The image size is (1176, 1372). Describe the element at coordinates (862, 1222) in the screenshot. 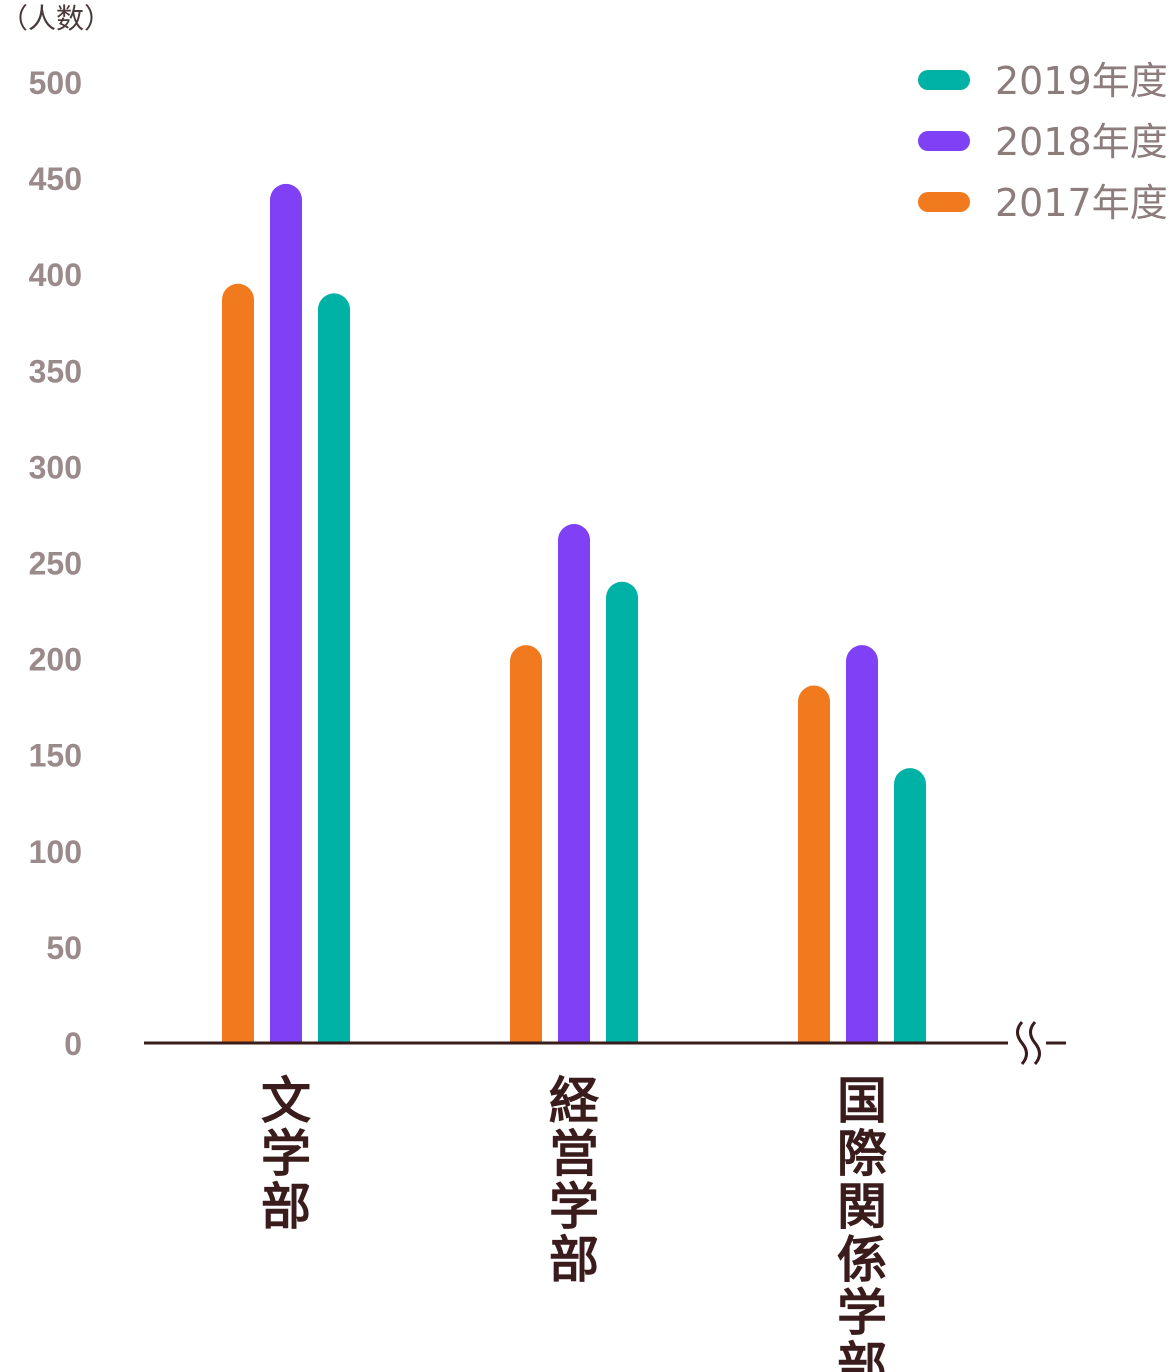

I see `category-label-3: 国際関係学部` at that location.